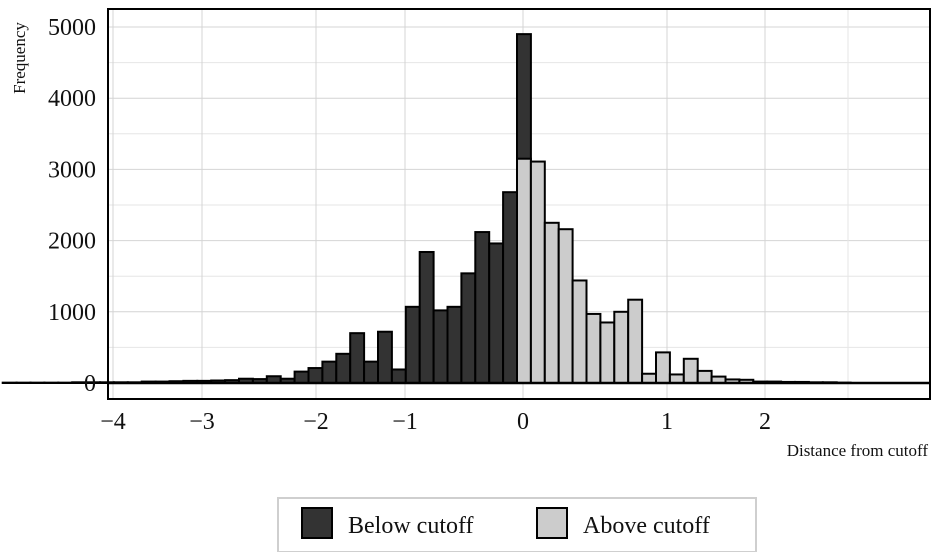 The height and width of the screenshot is (552, 933). Describe the element at coordinates (72, 313) in the screenshot. I see `y-tick-label: 1000` at that location.